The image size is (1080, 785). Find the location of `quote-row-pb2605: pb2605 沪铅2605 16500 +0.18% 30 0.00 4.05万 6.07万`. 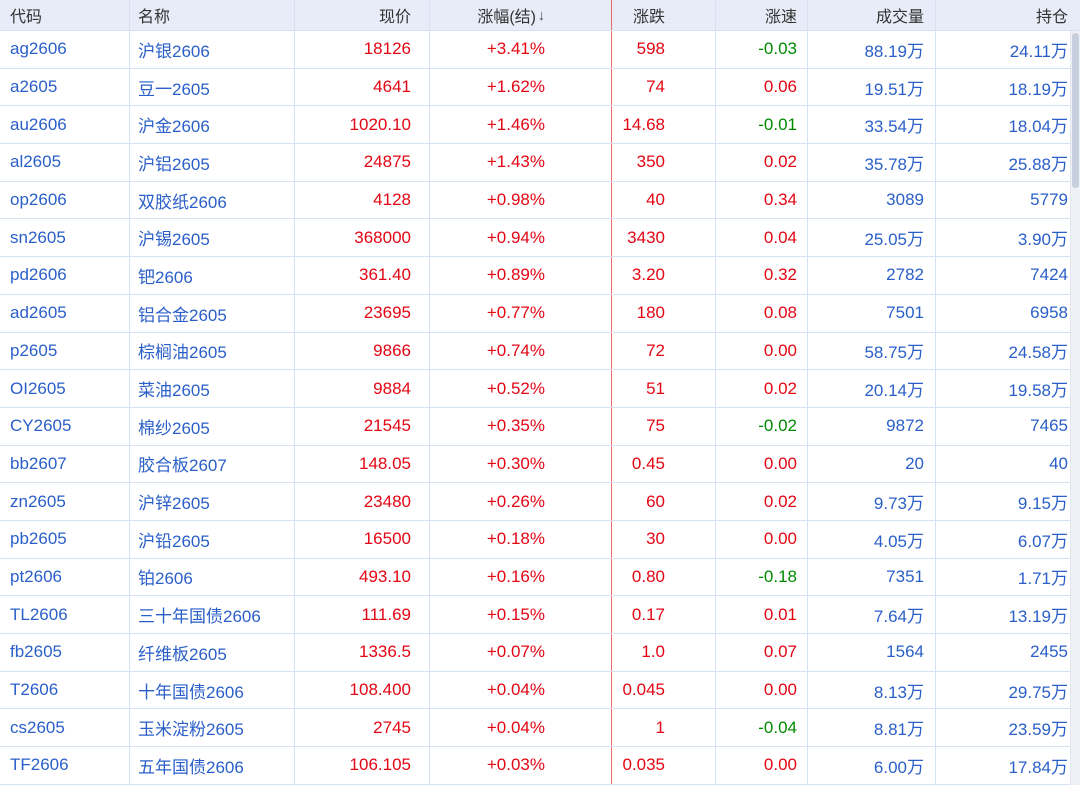

quote-row-pb2605: pb2605 沪铅2605 16500 +0.18% 30 0.00 4.05万 6.07万 is located at coordinates (540, 539).